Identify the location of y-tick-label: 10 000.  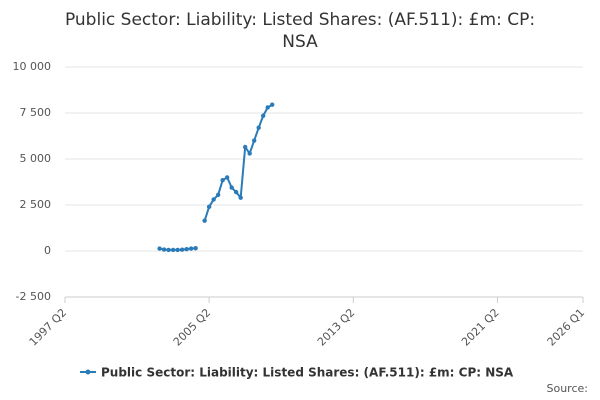
(32, 66).